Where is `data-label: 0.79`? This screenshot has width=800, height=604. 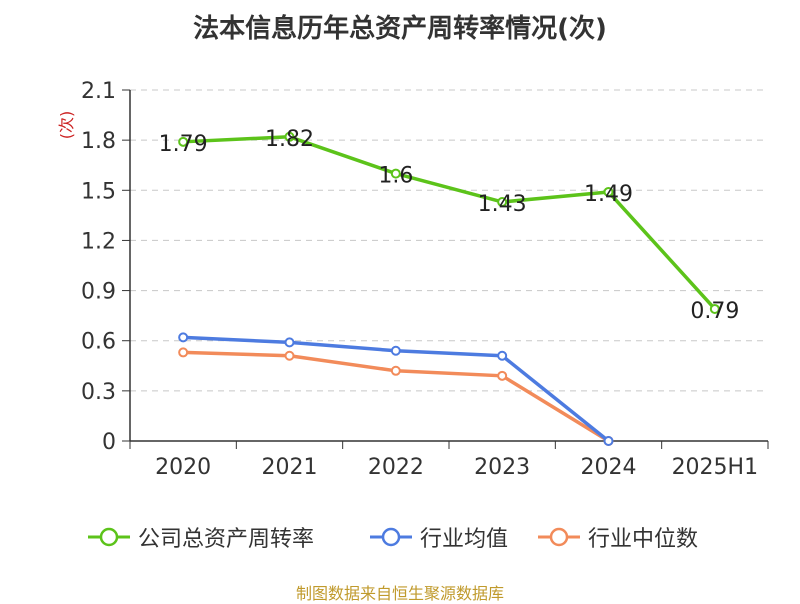
data-label: 0.79 is located at coordinates (714, 311).